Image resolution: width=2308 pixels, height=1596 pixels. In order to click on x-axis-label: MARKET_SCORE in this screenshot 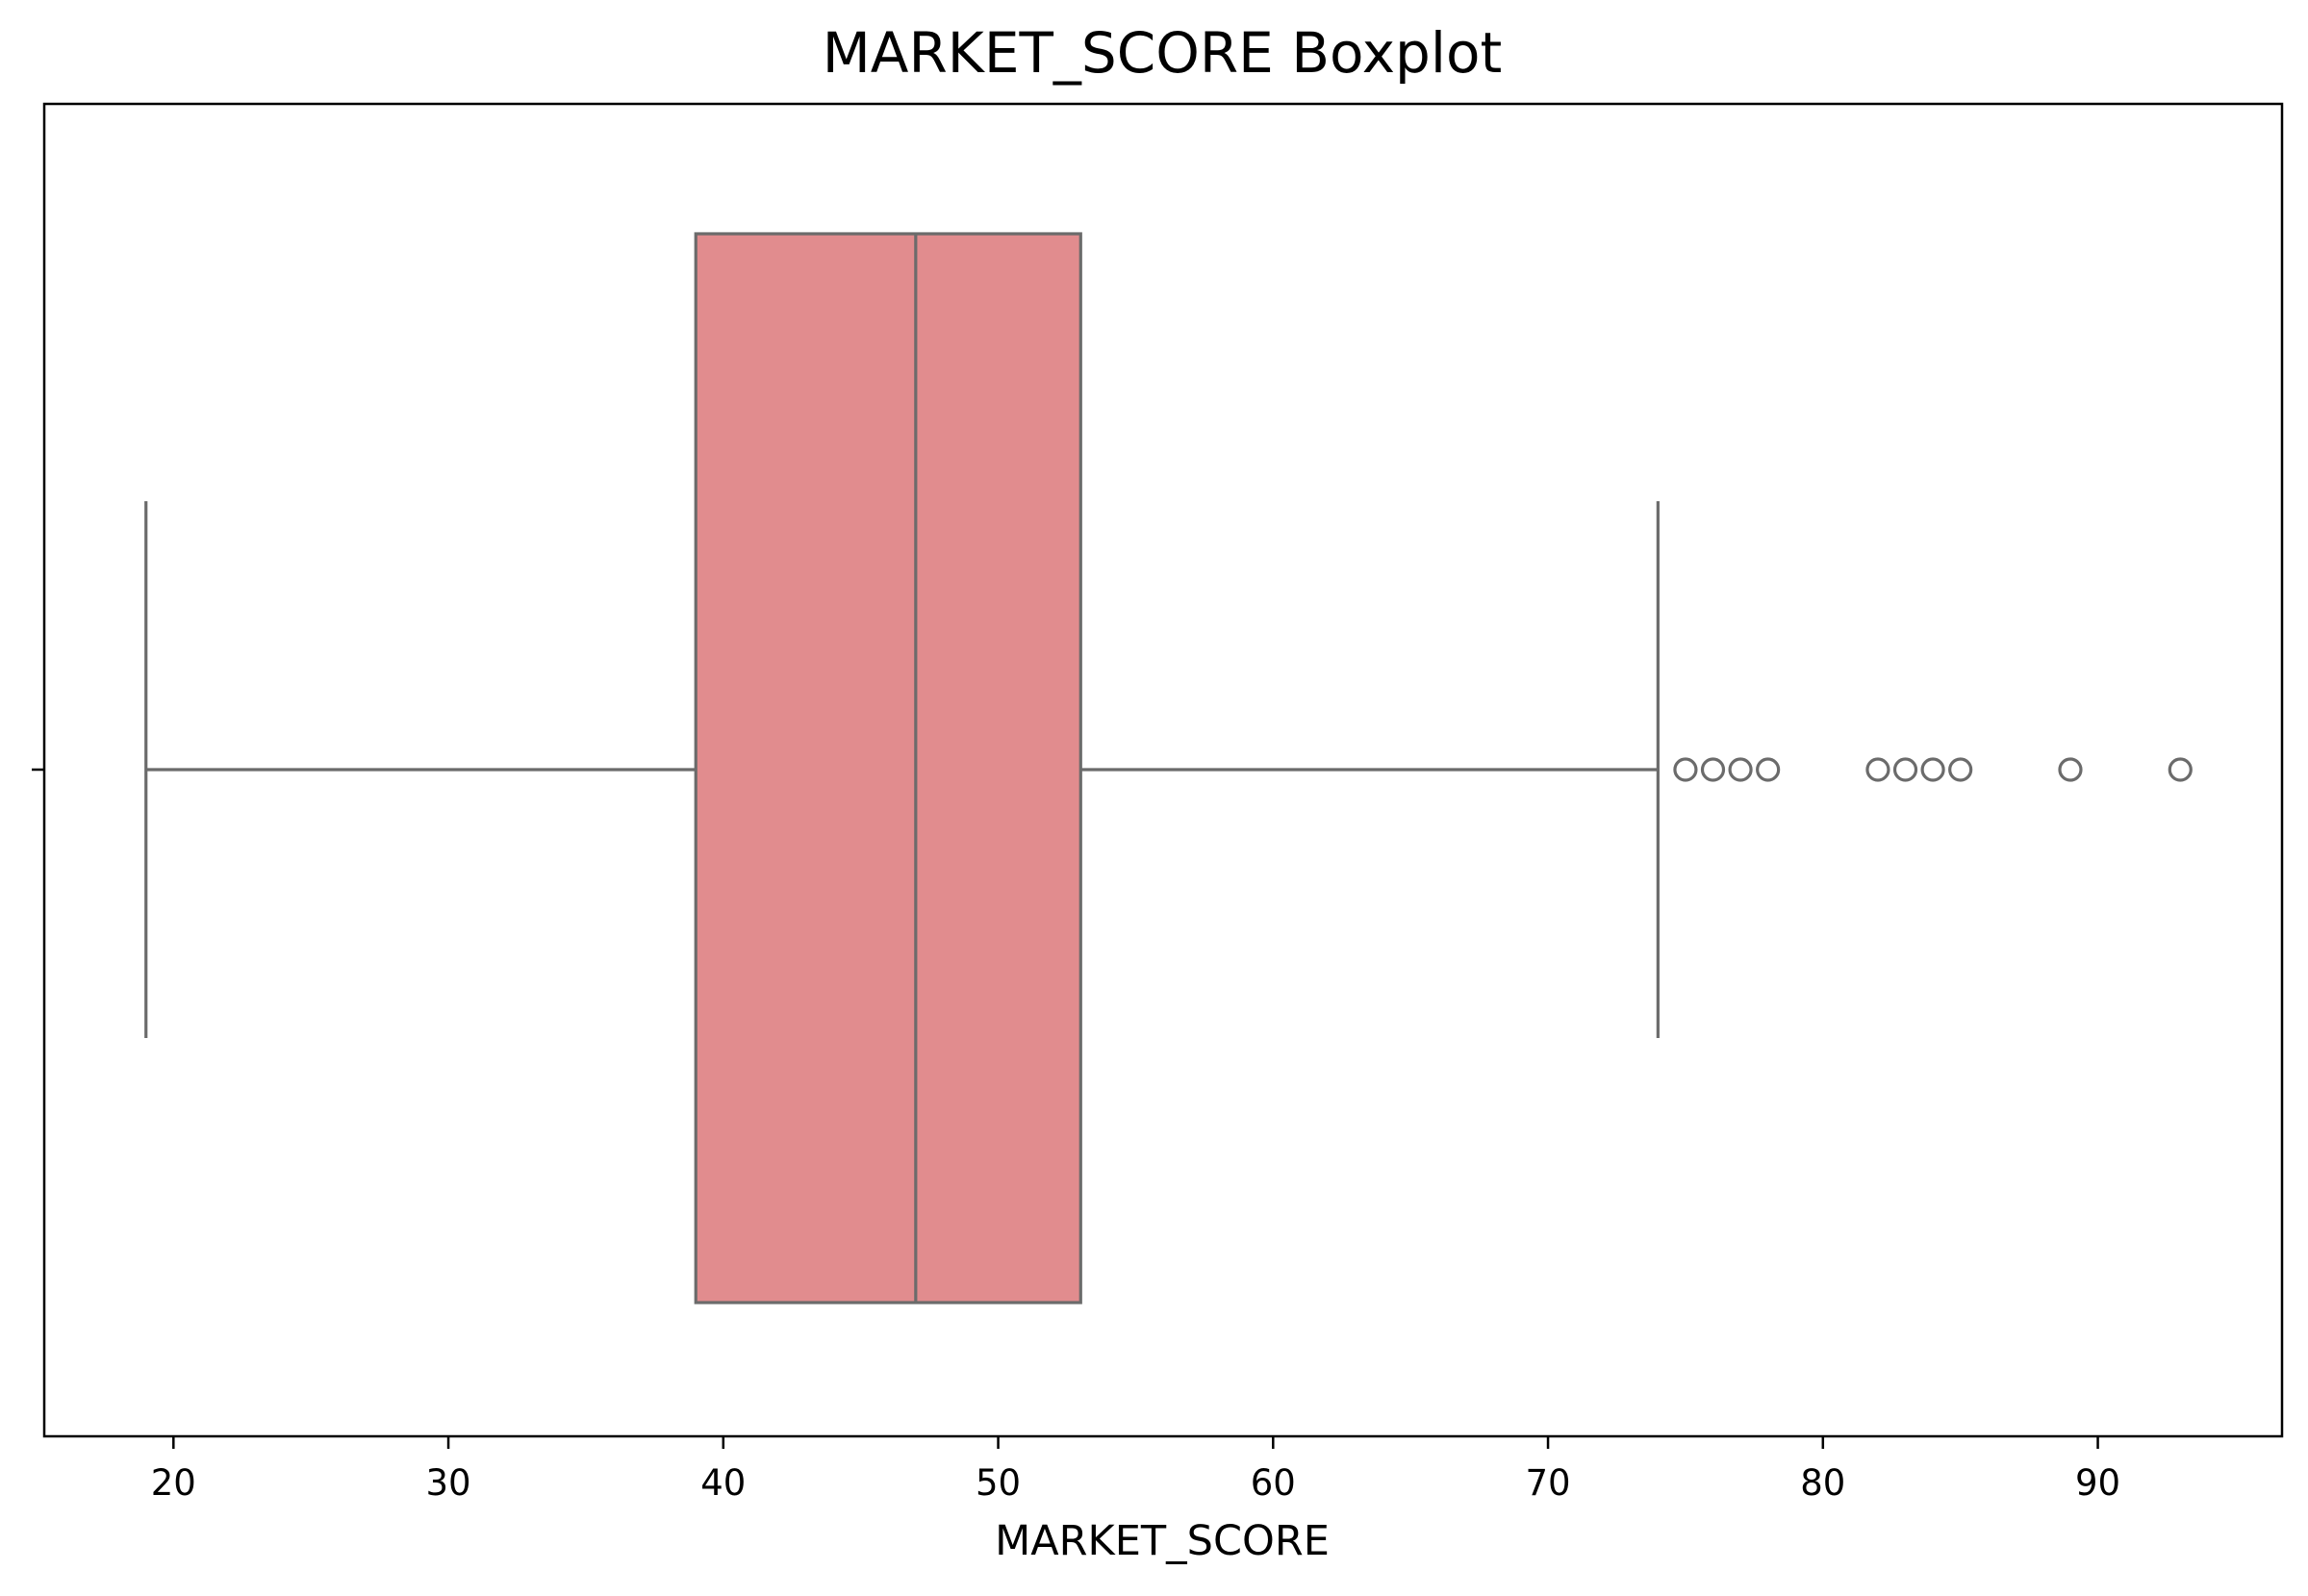, I will do `click(1162, 1541)`.